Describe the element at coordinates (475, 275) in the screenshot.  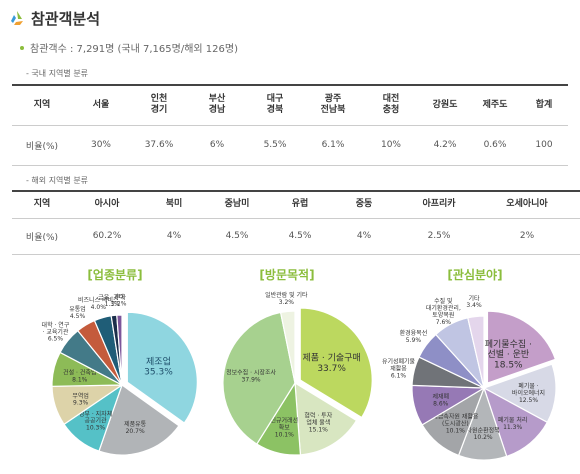
I see `interest-chart-title: [관심분야]` at that location.